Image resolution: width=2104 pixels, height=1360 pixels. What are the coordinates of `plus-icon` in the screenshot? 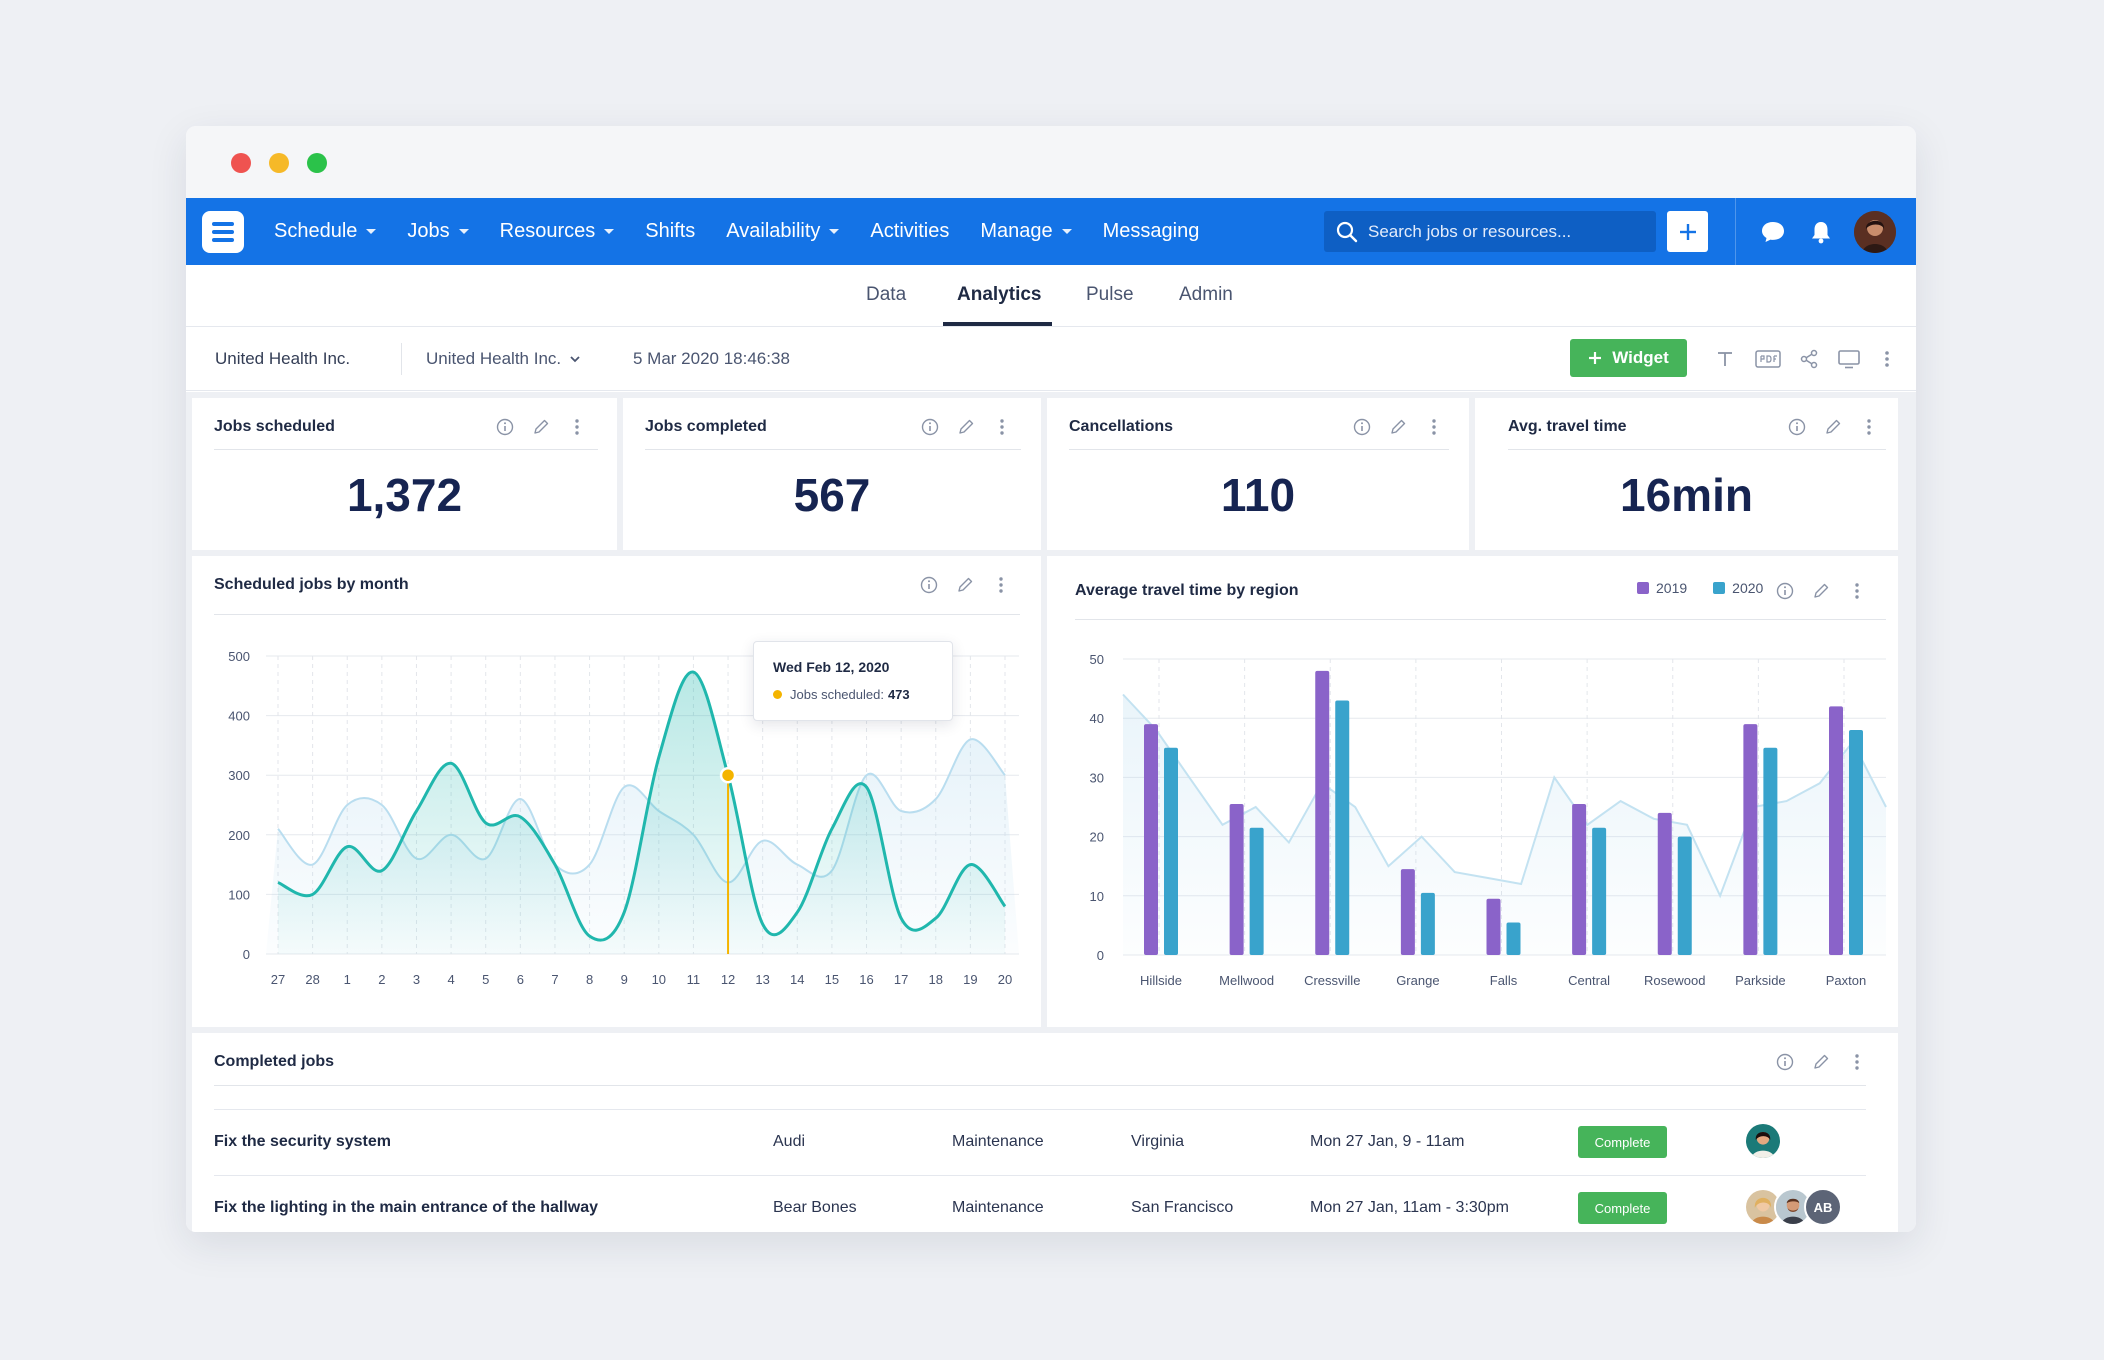 It's located at (1687, 231).